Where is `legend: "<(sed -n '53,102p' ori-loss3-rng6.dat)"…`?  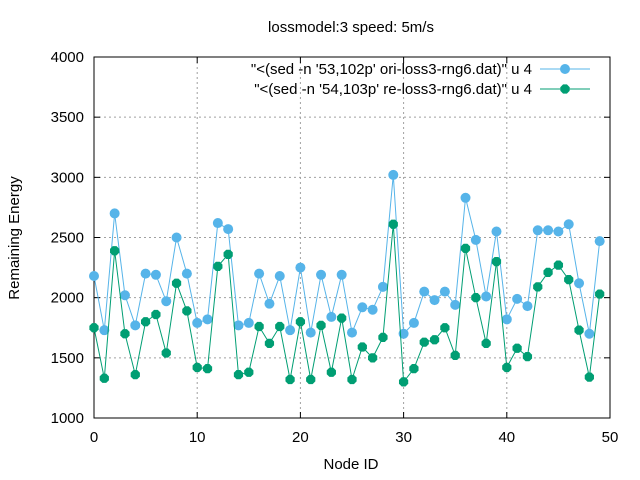
legend: "<(sed -n '53,102p' ori-loss3-rng6.dat)"… is located at coordinates (420, 79).